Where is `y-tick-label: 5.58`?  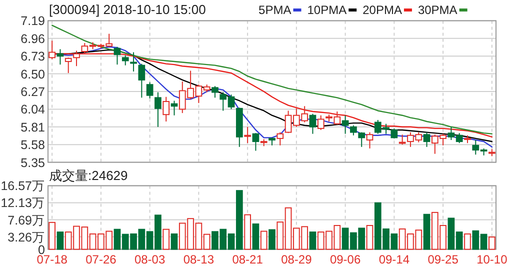 y-tick-label: 5.58 is located at coordinates (33, 145).